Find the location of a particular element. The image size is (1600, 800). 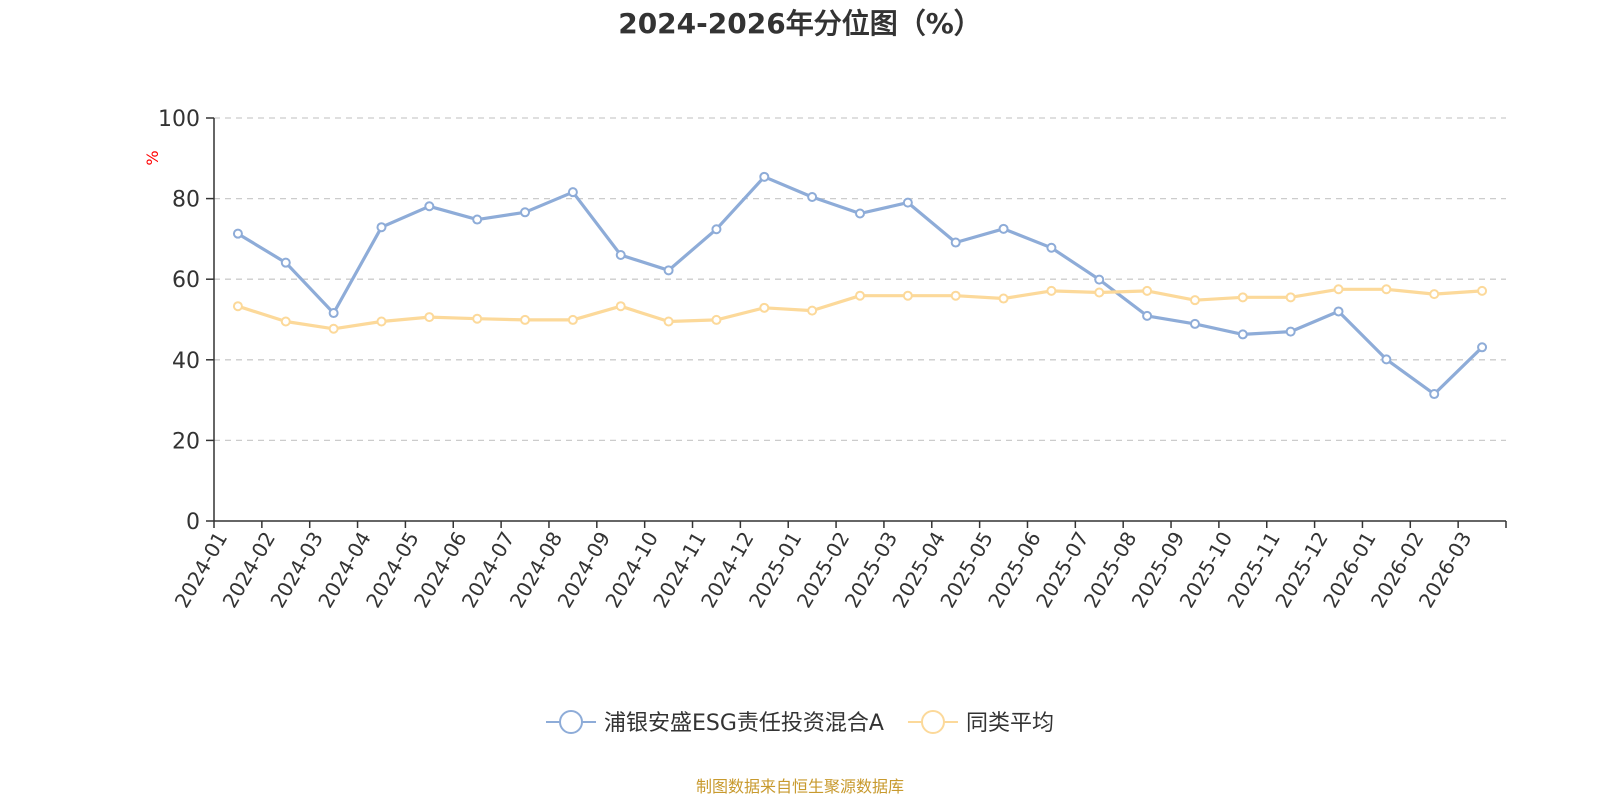

legend: 浦银安盛ESG责任投资混合A 同类平均 is located at coordinates (800, 723).